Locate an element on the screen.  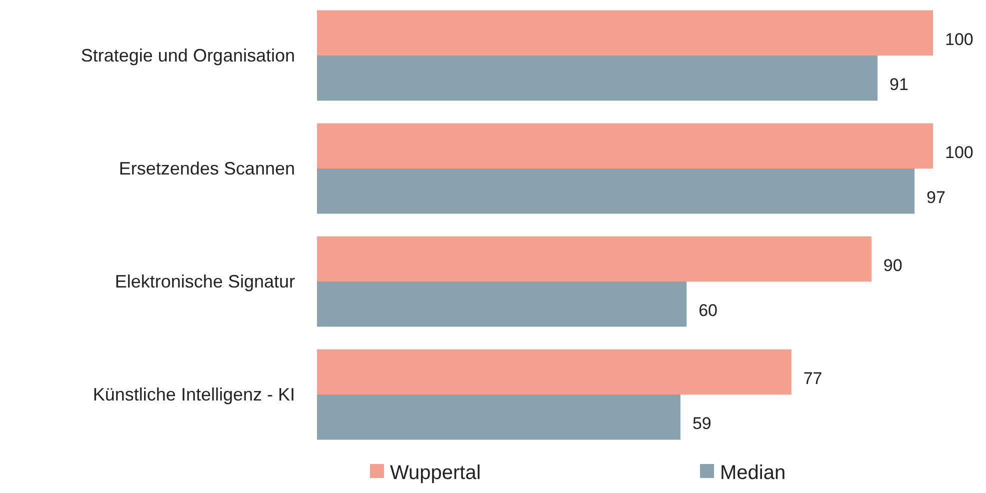
y-tick-label: Ersetzendes Scannen is located at coordinates (206, 168).